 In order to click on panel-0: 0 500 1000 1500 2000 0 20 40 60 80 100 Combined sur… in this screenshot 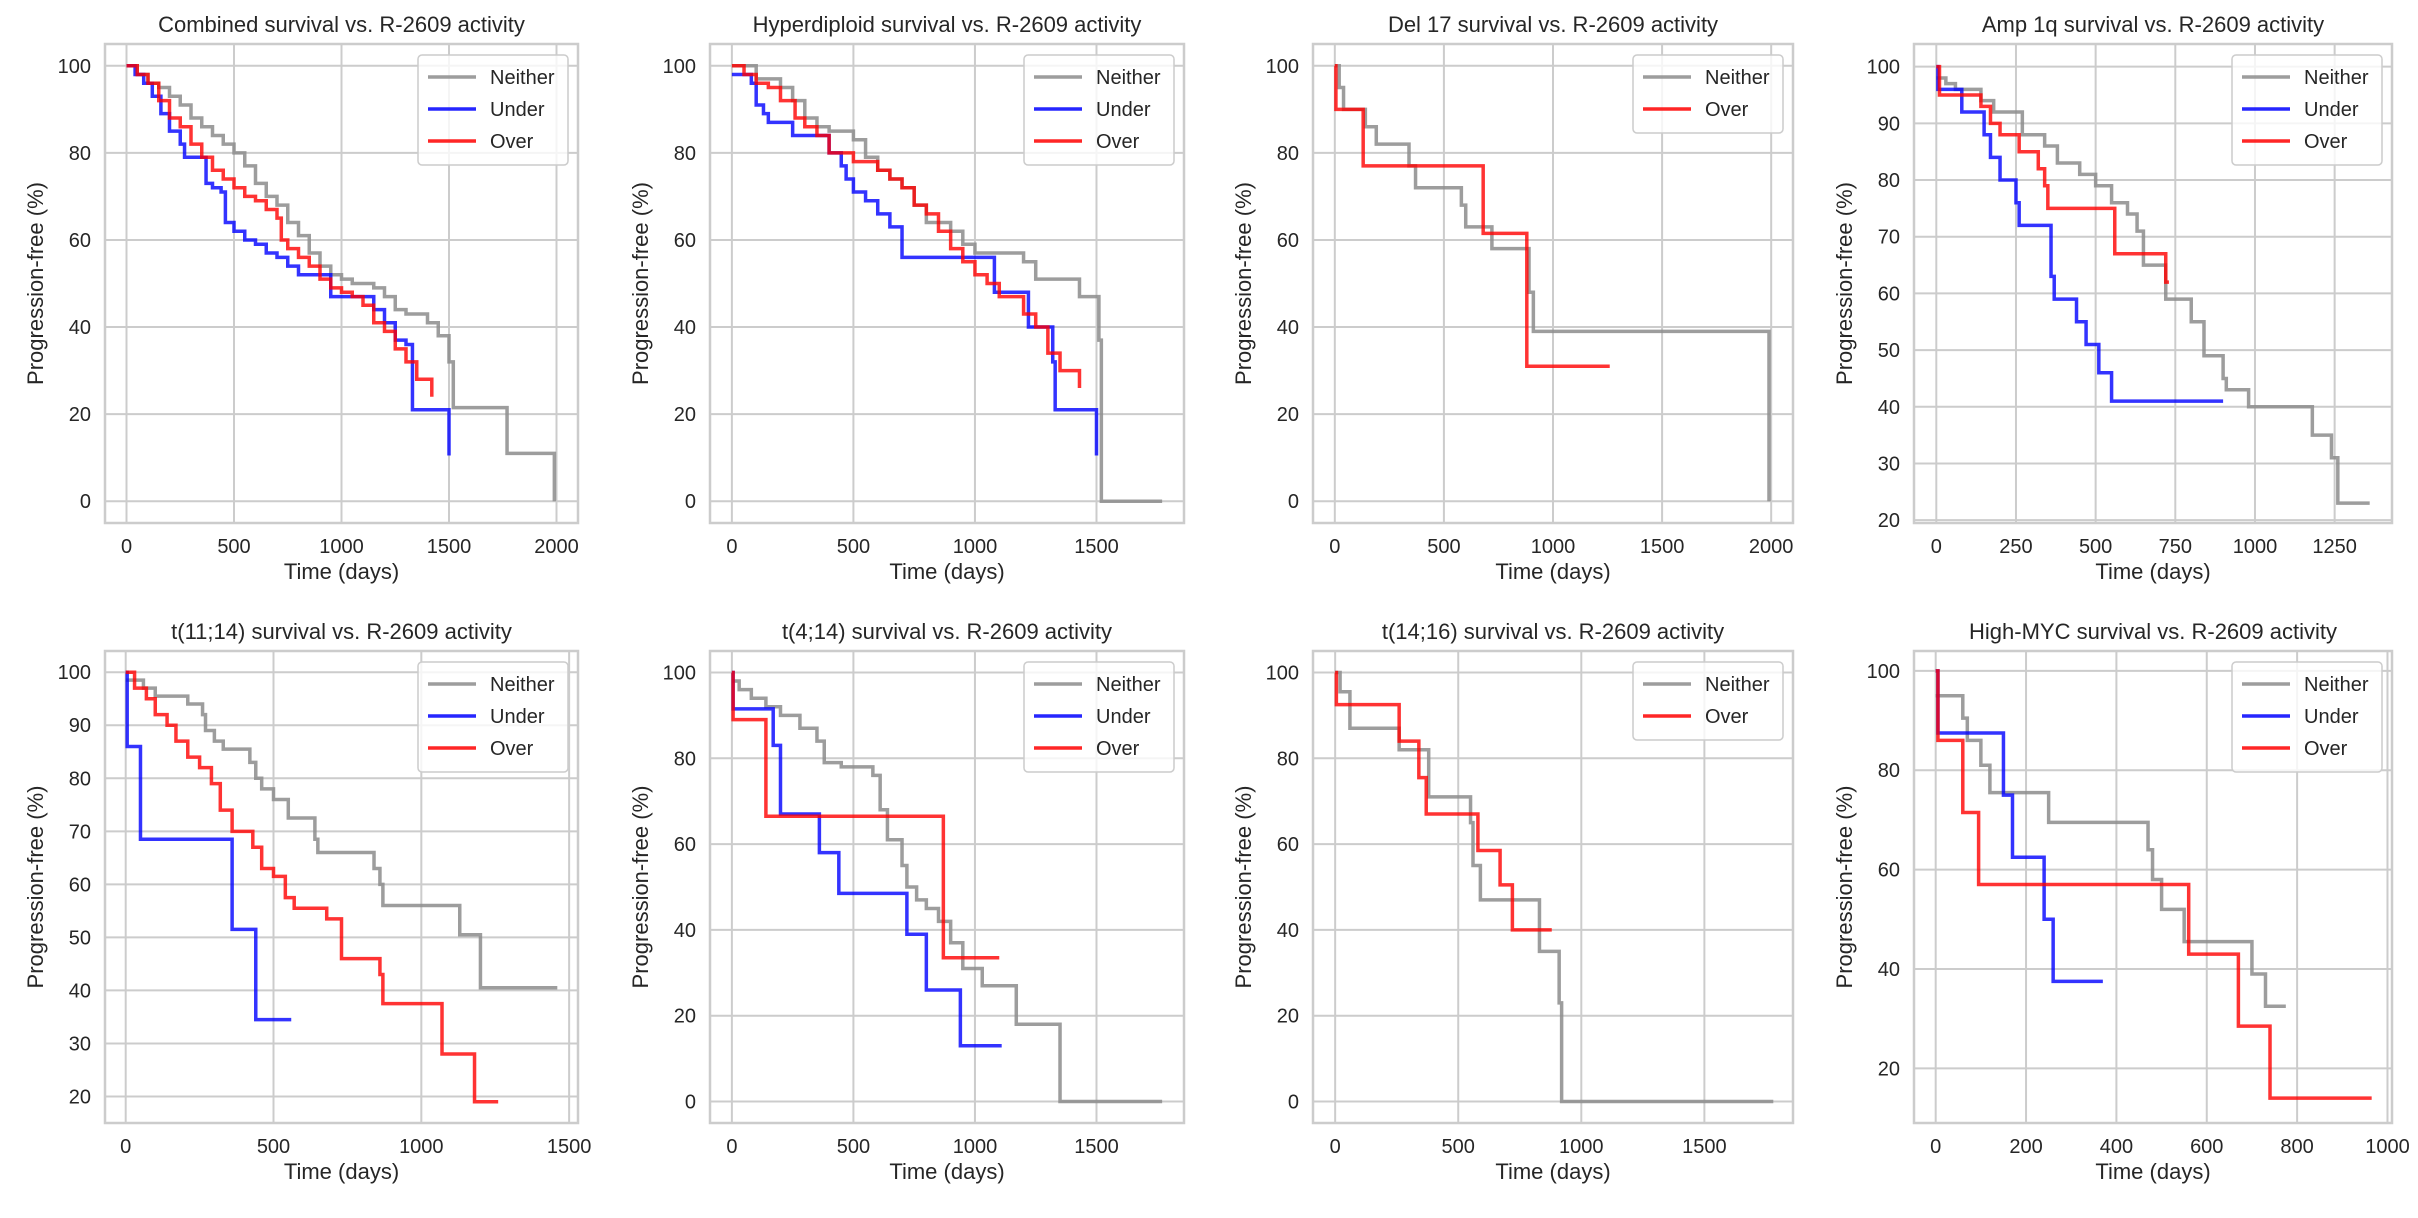, I will do `click(301, 298)`.